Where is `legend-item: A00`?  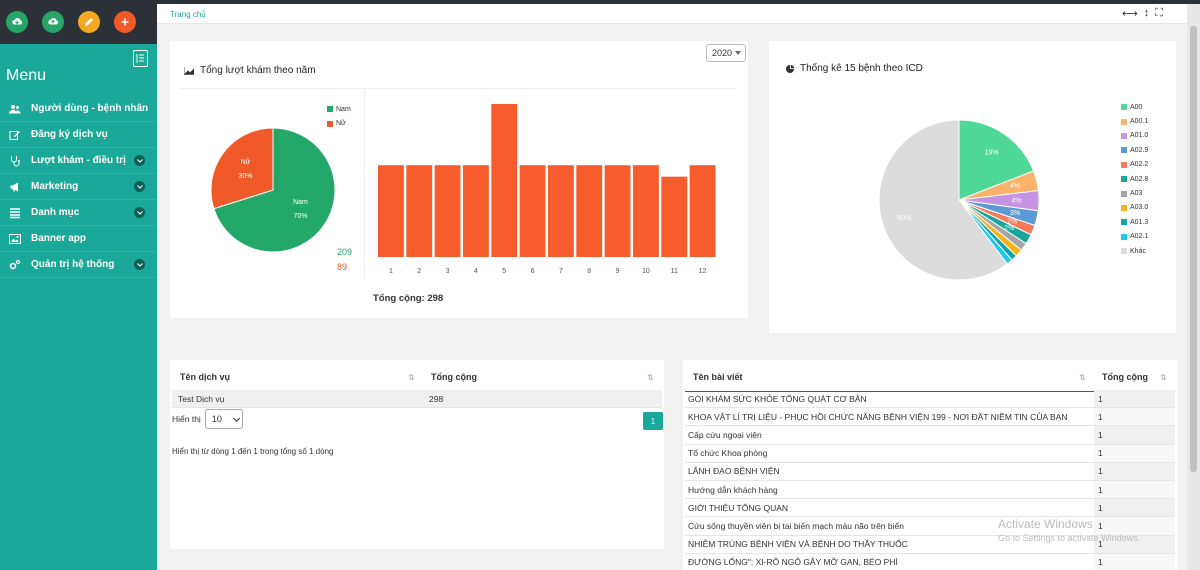
legend-item: A00 is located at coordinates (1134, 107).